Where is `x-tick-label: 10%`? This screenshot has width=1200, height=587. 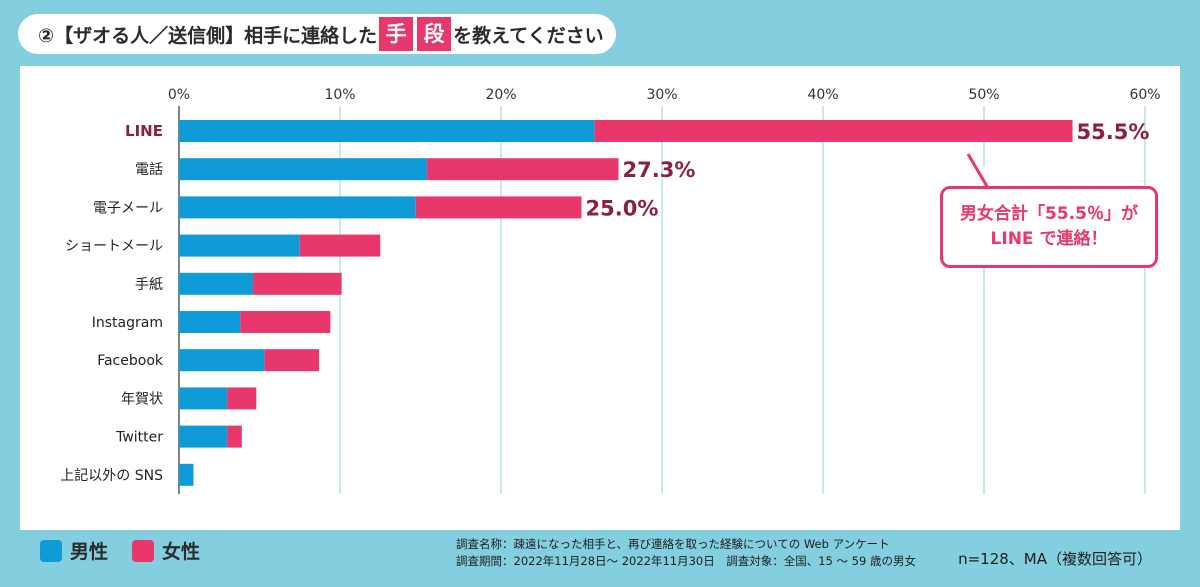
x-tick-label: 10% is located at coordinates (339, 95).